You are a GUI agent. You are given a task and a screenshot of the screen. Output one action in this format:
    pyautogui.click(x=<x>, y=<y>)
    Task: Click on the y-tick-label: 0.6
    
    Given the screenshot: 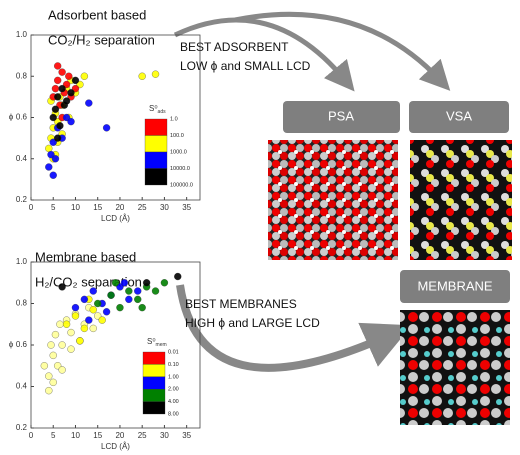 What is the action you would take?
    pyautogui.click(x=22, y=344)
    